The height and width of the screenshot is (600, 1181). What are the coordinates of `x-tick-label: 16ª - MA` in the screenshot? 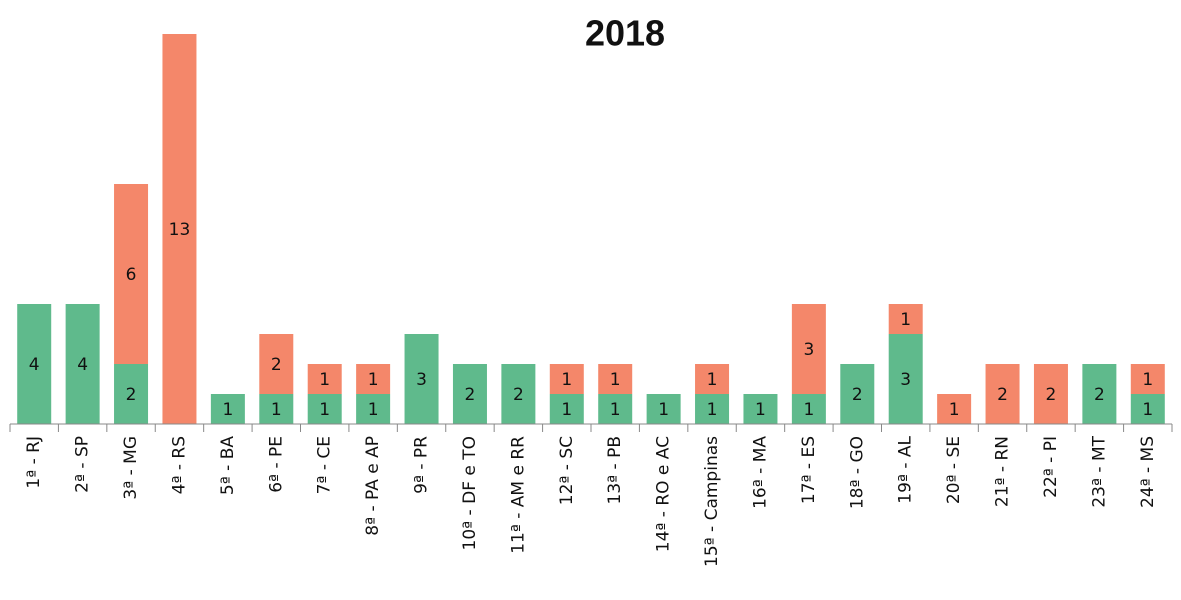 It's located at (760, 472).